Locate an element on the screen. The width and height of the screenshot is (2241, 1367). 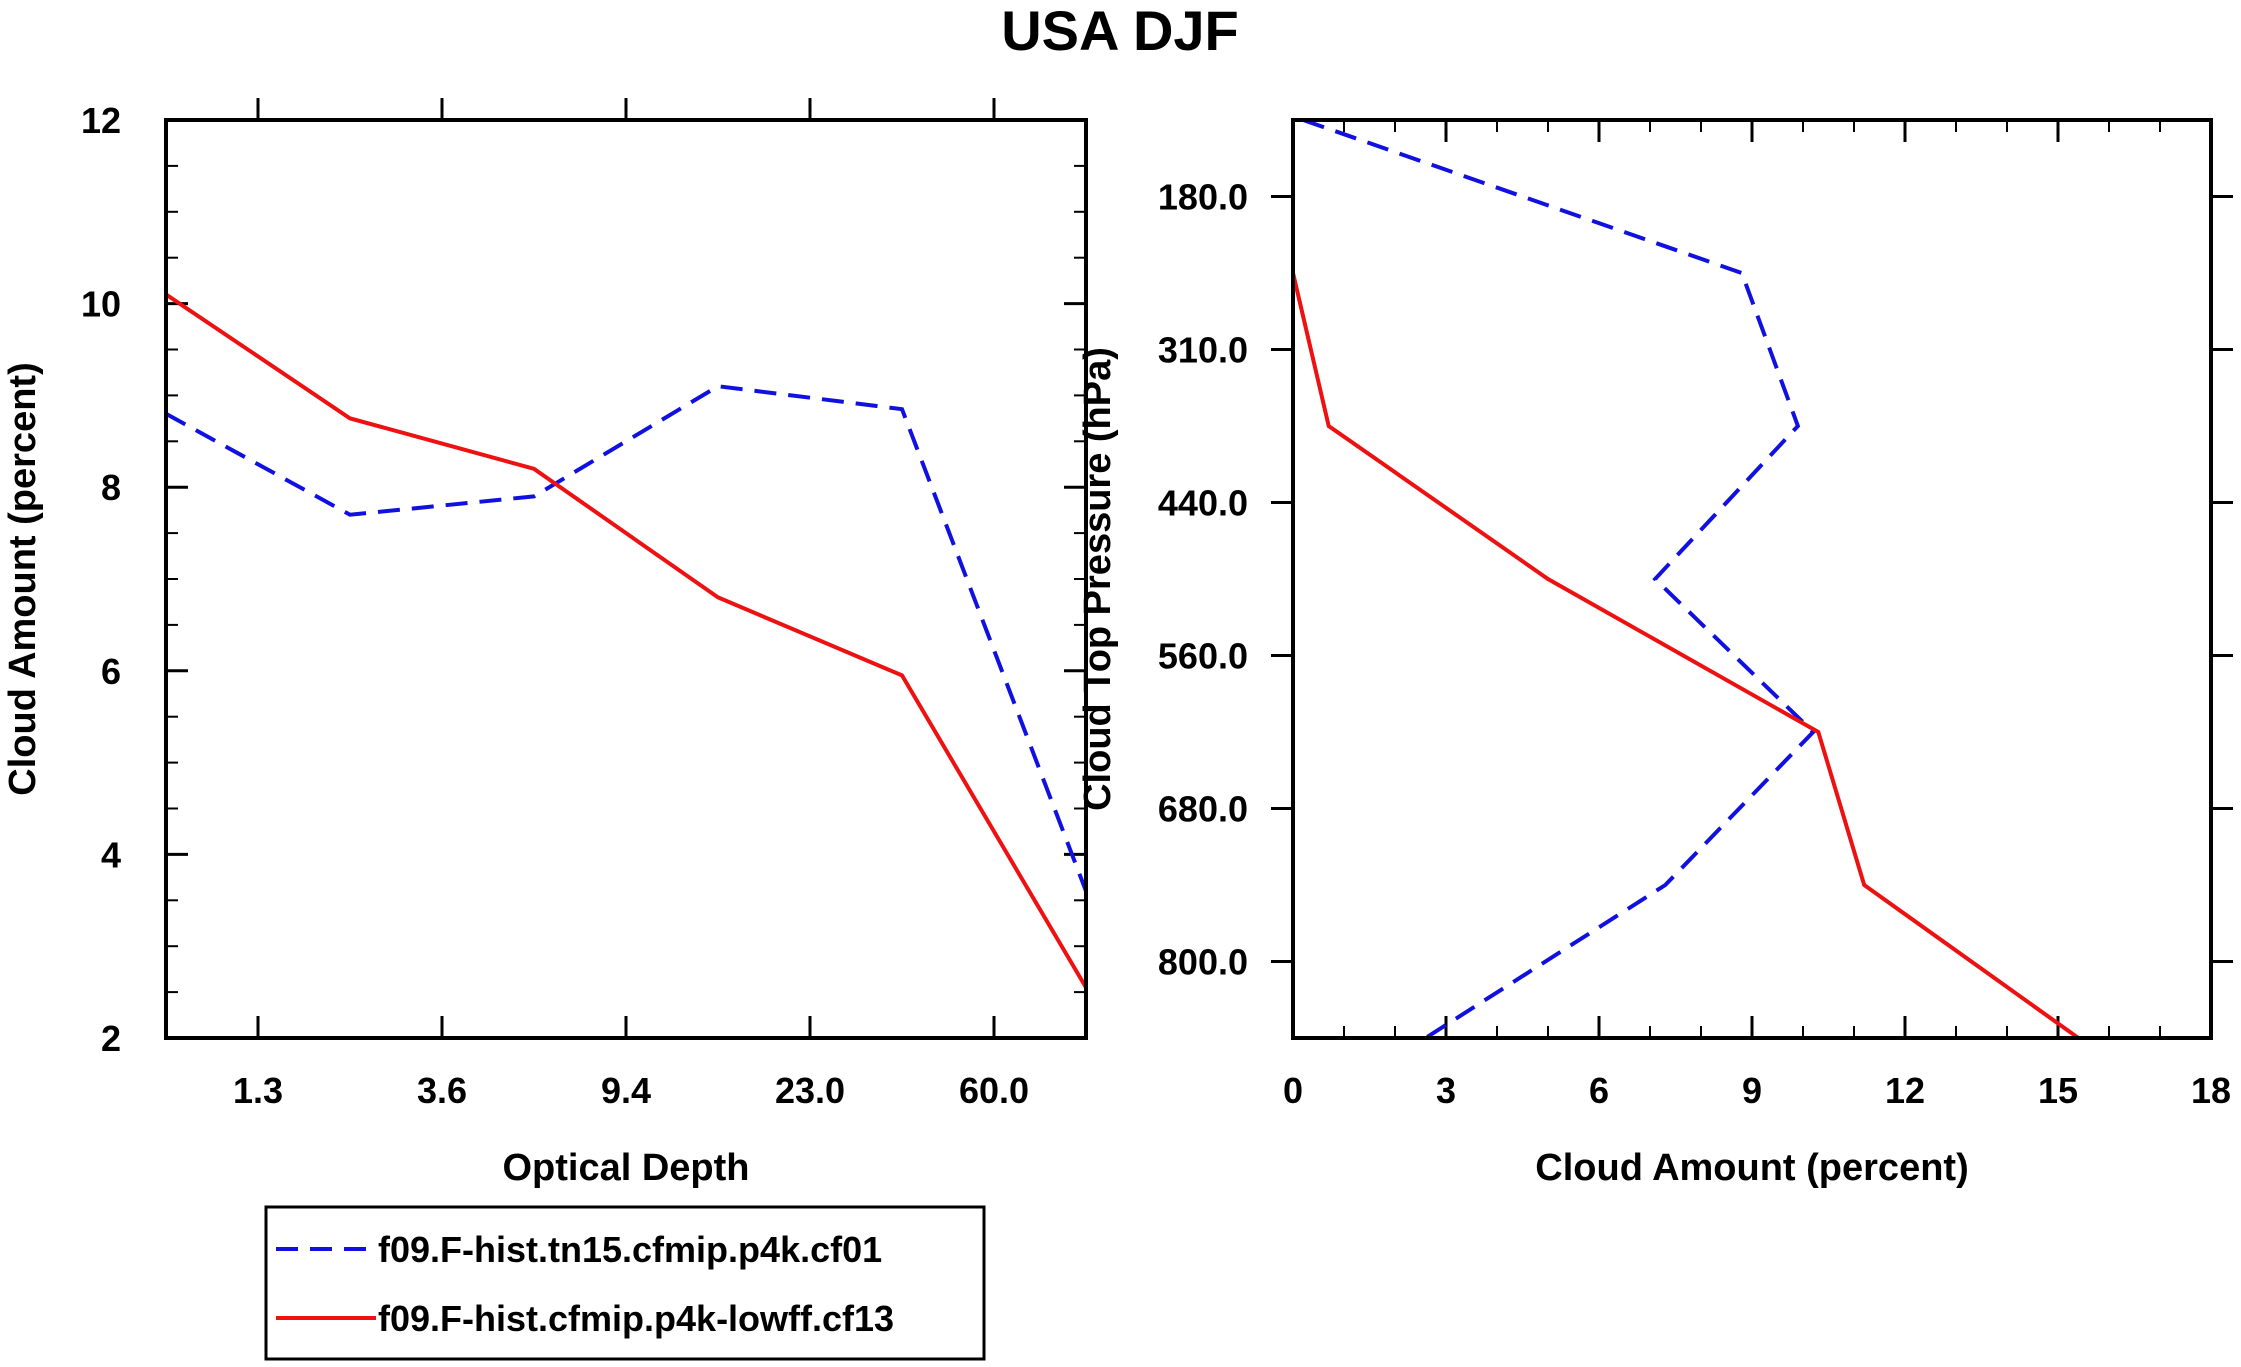
right-y-tick-label: 800.0 is located at coordinates (1203, 962).